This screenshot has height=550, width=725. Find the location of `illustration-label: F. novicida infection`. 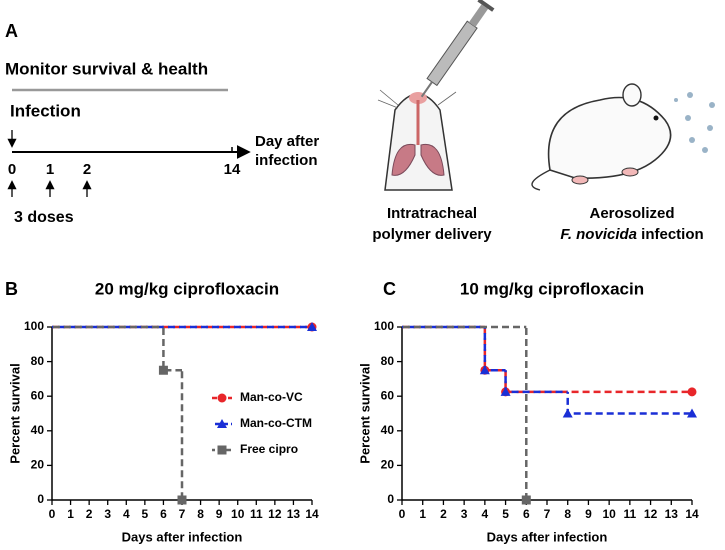

illustration-label: F. novicida infection is located at coordinates (631, 234).